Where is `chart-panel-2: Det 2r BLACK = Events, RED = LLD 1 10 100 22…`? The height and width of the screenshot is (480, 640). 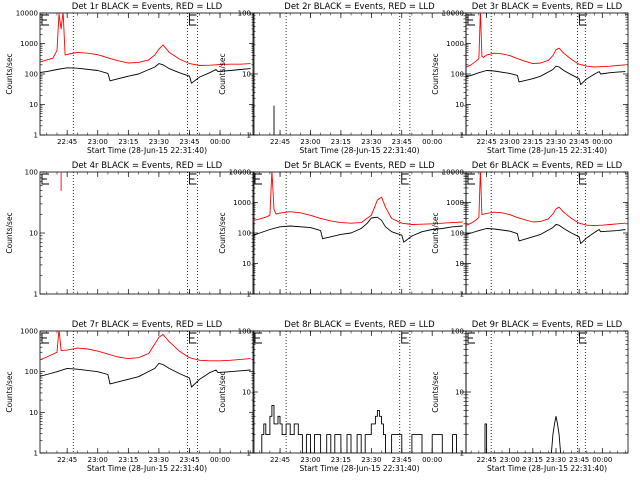 chart-panel-2: Det 2r BLACK = Events, RED = LLD 1 10 100 22… is located at coordinates (342, 78).